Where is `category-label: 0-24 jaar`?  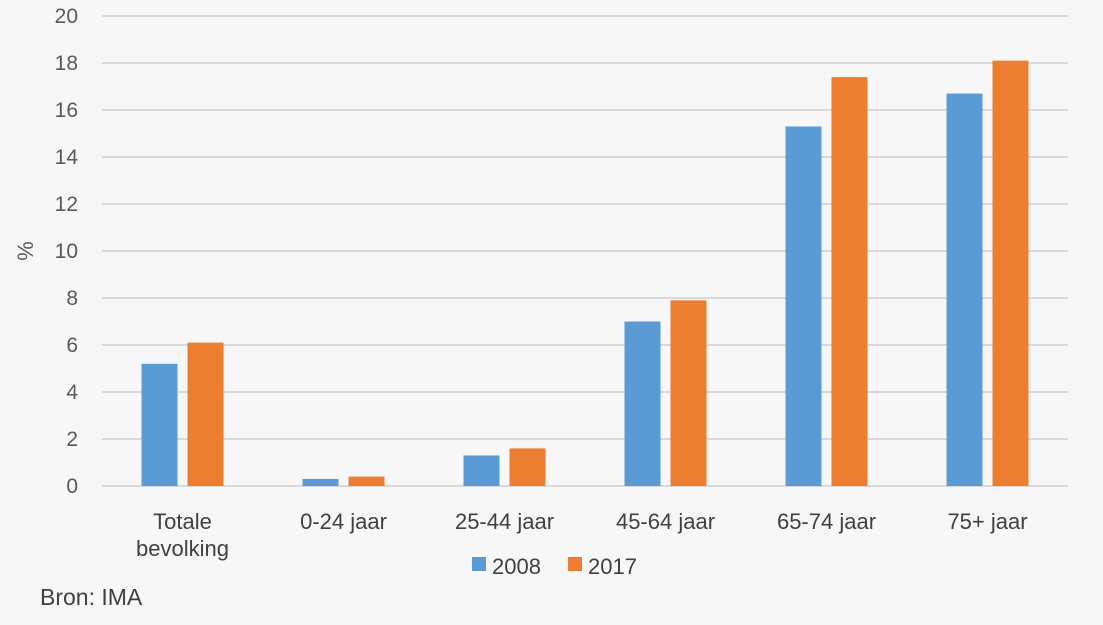 category-label: 0-24 jaar is located at coordinates (343, 521).